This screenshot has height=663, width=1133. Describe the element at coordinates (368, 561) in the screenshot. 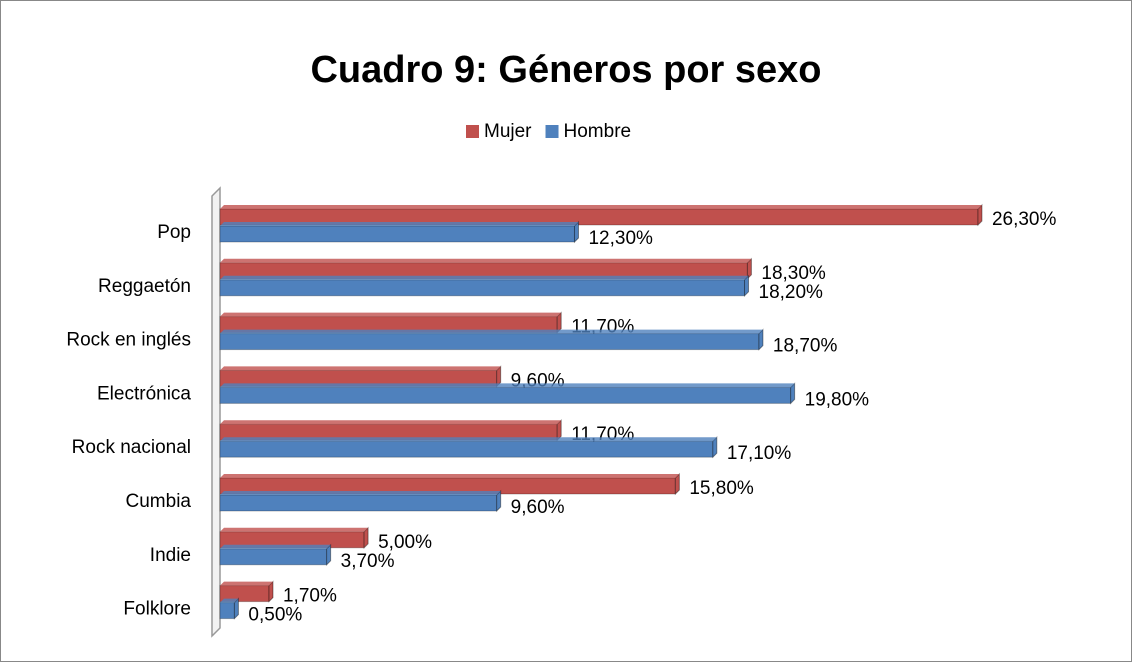

I see `data-label: 3,70%` at that location.